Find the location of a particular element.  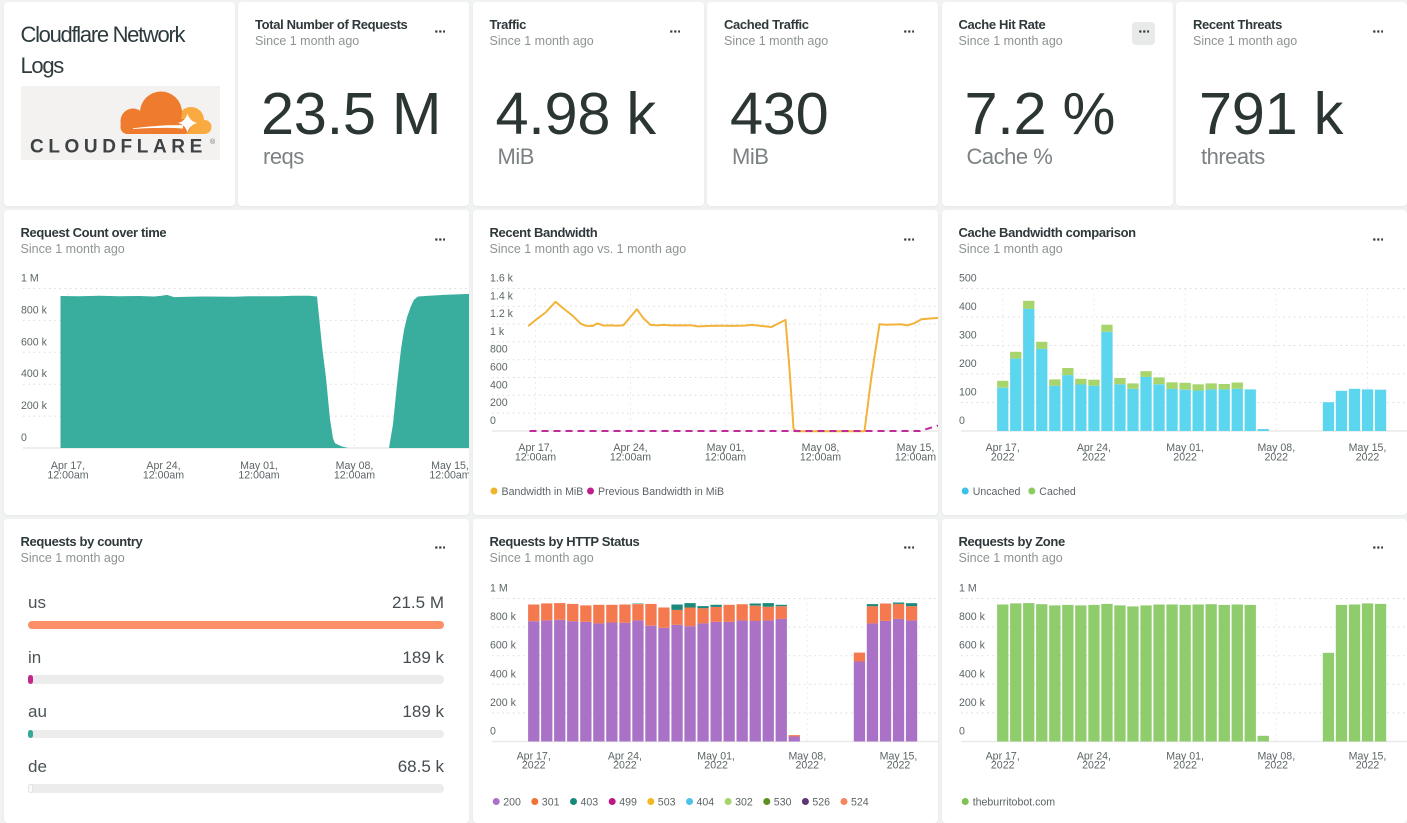

svg-text: 500 is located at coordinates (968, 279).